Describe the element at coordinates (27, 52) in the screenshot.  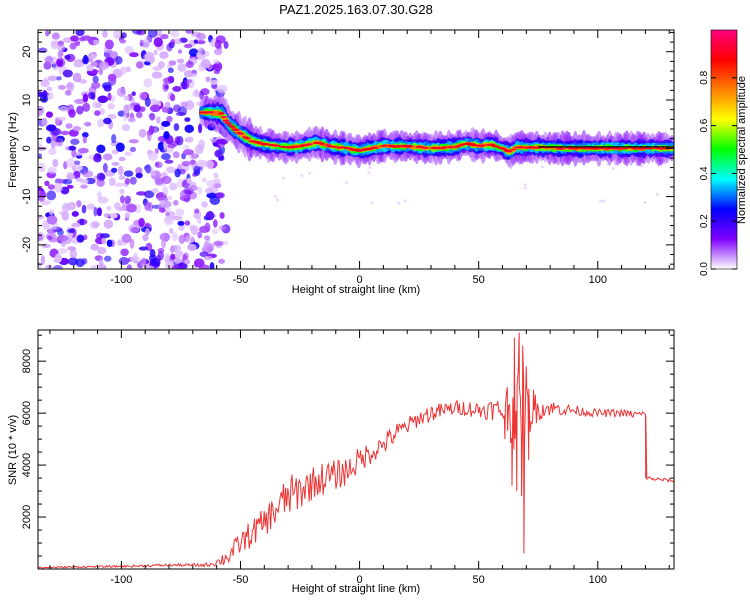
I see `spectrogram-y-tick-label: 20` at that location.